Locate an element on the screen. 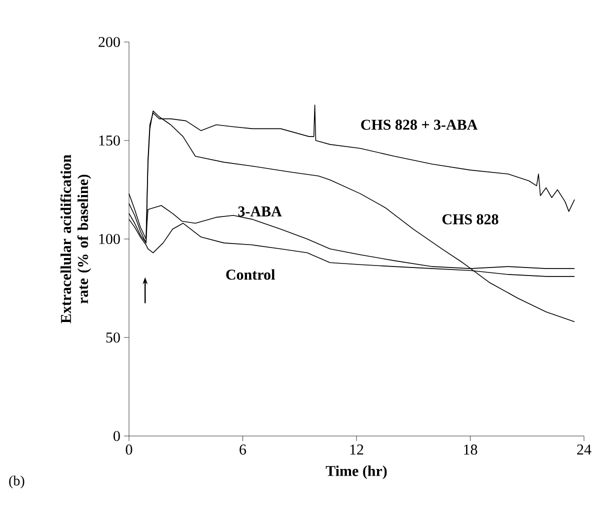 Image resolution: width=595 pixels, height=507 pixels. series-label: CHS 828 + 3-ABA is located at coordinates (419, 125).